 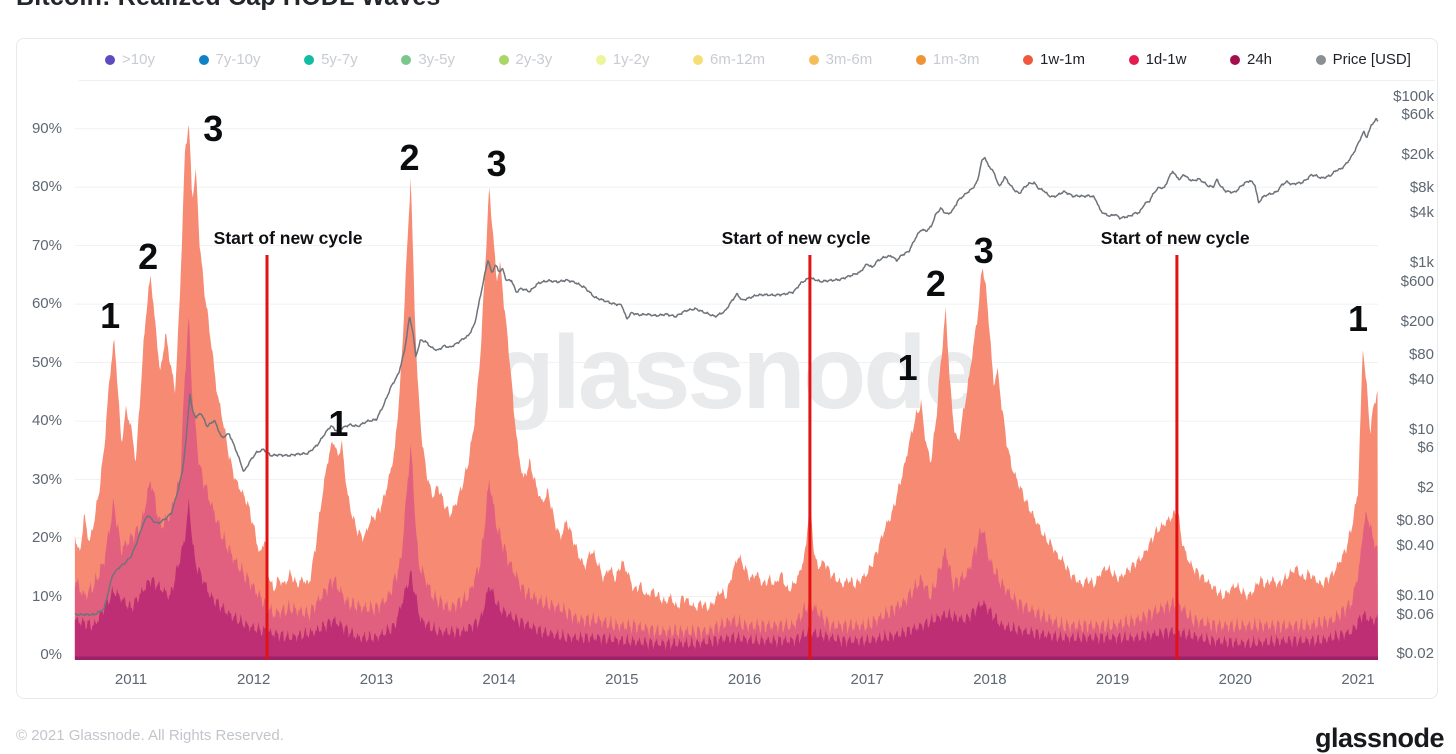 I want to click on legend-item-24h: 24h, so click(x=1251, y=59).